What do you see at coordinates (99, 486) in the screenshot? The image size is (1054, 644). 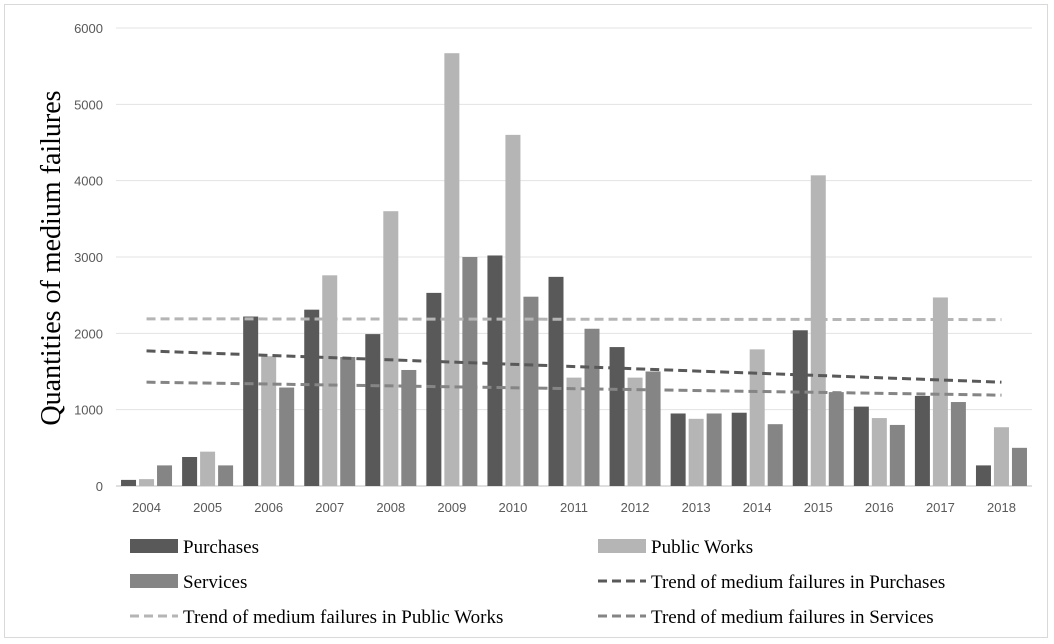 I see `y-tick-label: 0` at bounding box center [99, 486].